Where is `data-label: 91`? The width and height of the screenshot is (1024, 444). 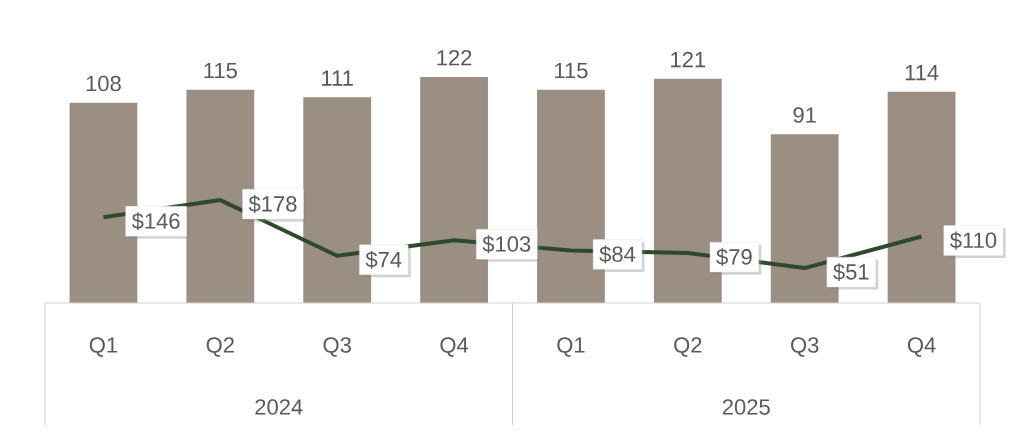 data-label: 91 is located at coordinates (804, 115).